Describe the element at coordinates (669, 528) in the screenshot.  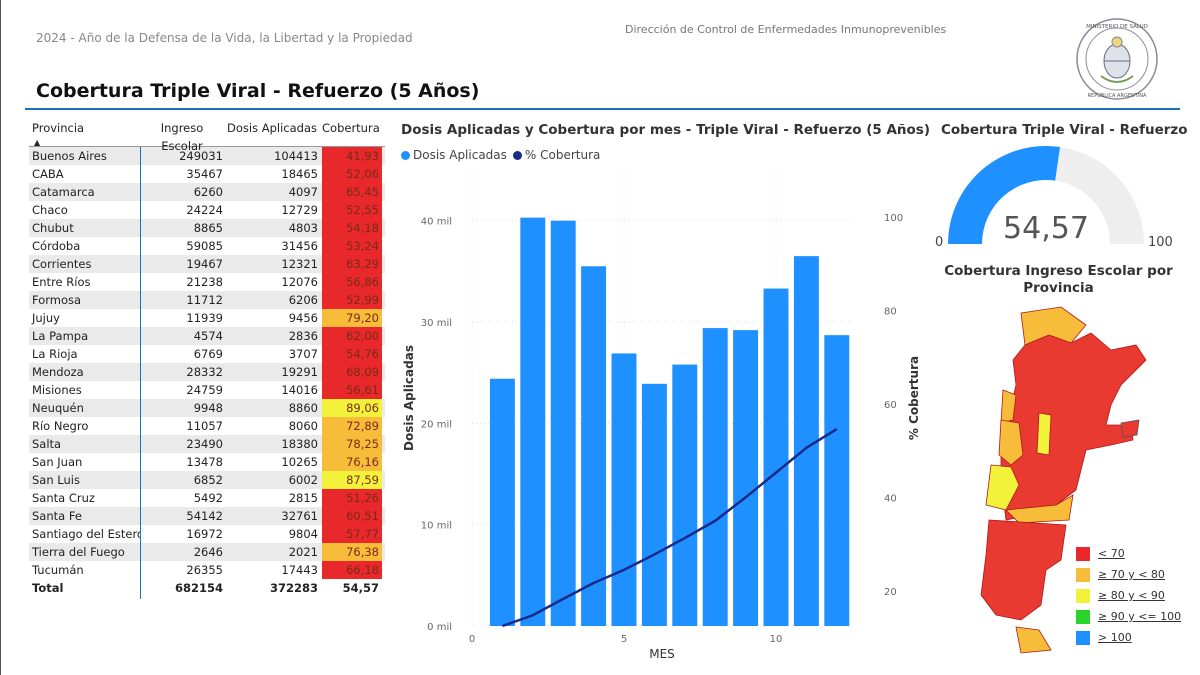
I see `coverage-line` at that location.